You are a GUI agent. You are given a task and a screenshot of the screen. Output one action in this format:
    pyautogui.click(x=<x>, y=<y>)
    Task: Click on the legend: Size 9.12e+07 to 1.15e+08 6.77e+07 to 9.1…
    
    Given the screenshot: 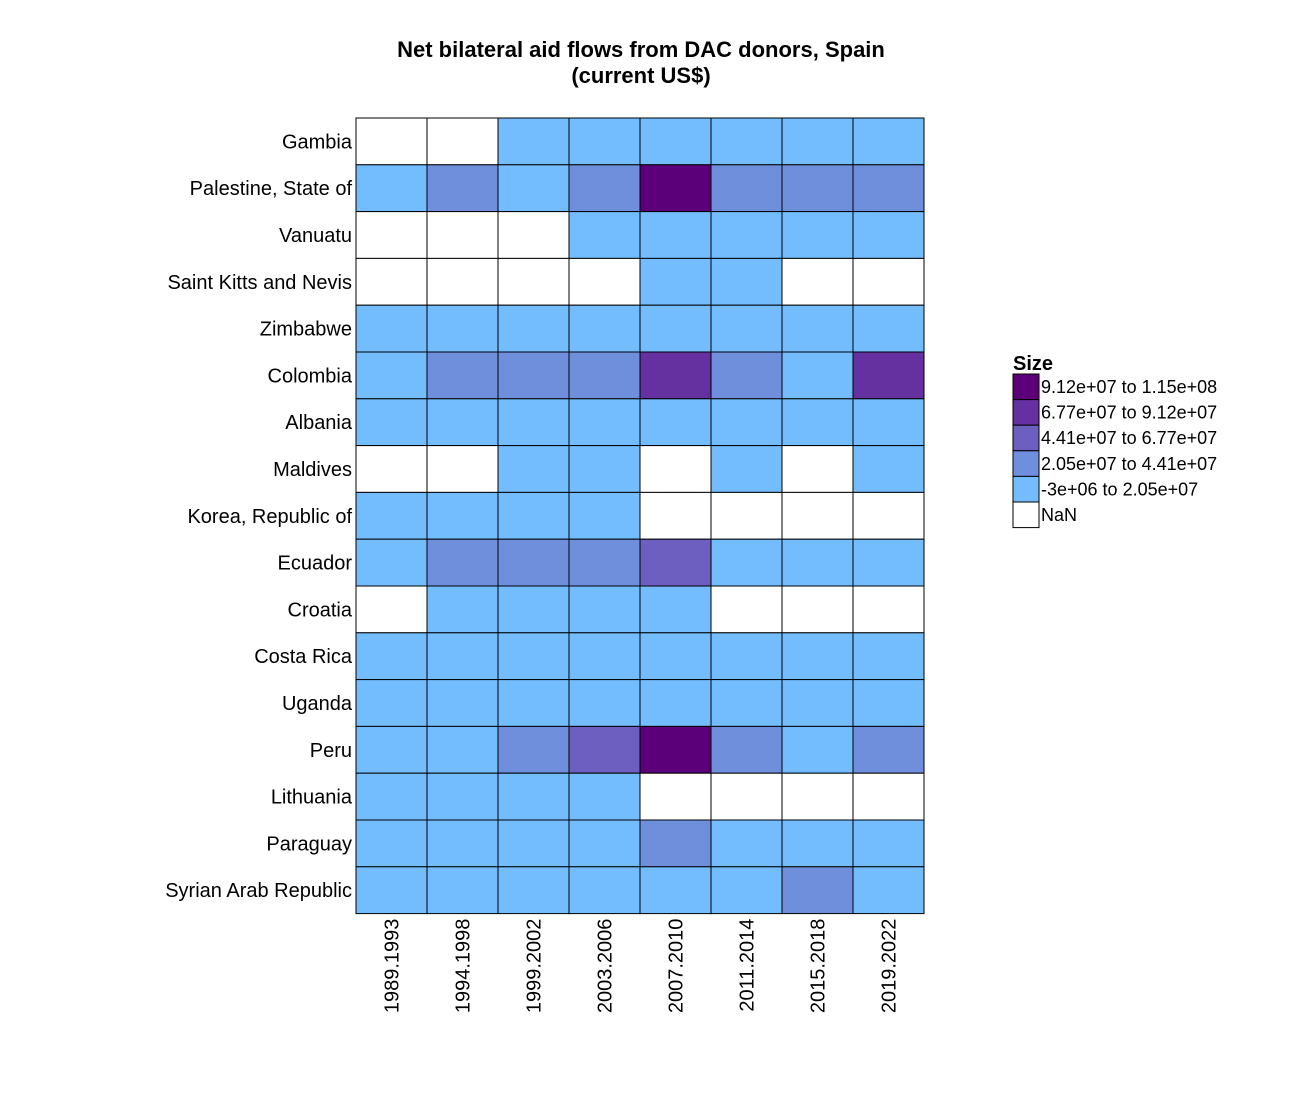 What is the action you would take?
    pyautogui.click(x=1114, y=441)
    